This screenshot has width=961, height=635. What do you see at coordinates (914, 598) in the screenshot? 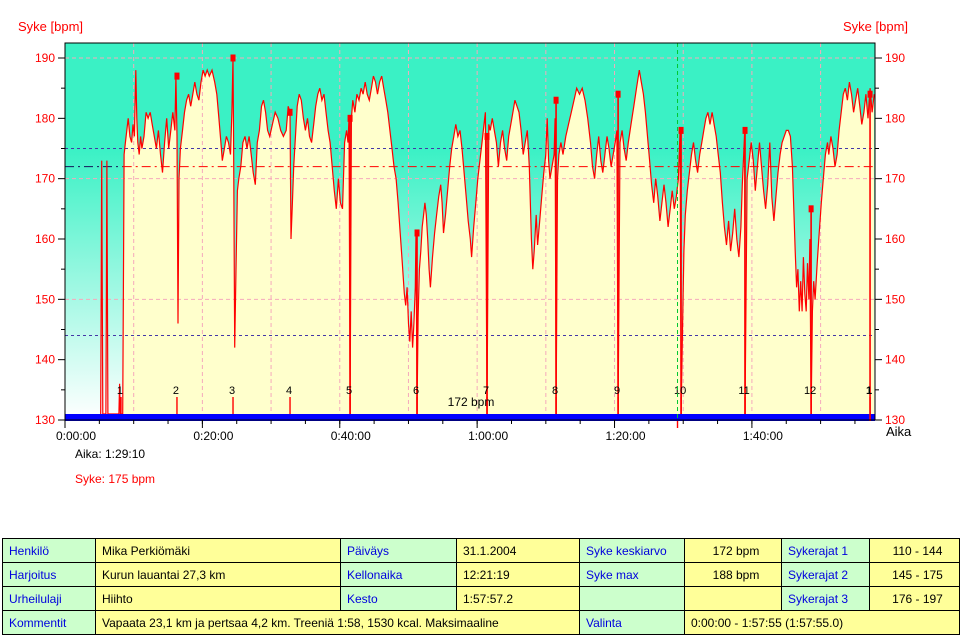
I see `limits3-value: 176 - 197` at bounding box center [914, 598].